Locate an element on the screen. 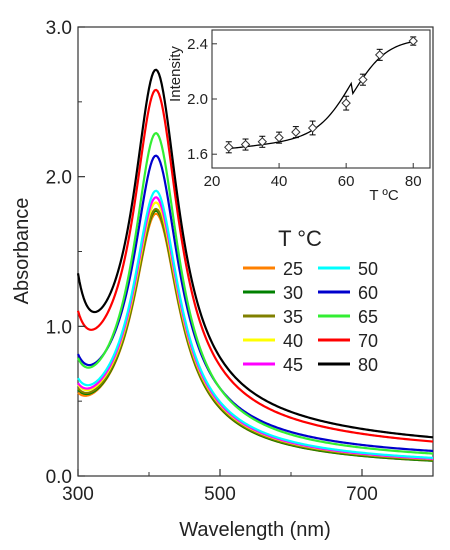  inset-x-tick-label: 20 is located at coordinates (212, 181).